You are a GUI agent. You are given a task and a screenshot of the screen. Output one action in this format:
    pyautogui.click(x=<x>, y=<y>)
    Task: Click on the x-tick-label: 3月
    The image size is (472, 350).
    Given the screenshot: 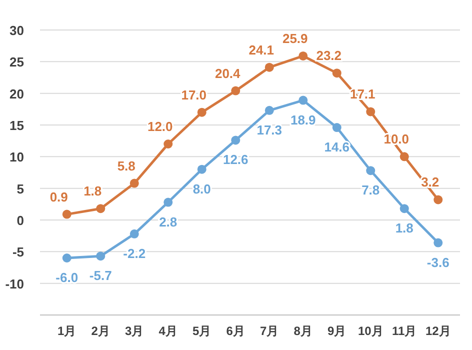 What is the action you would take?
    pyautogui.click(x=134, y=331)
    